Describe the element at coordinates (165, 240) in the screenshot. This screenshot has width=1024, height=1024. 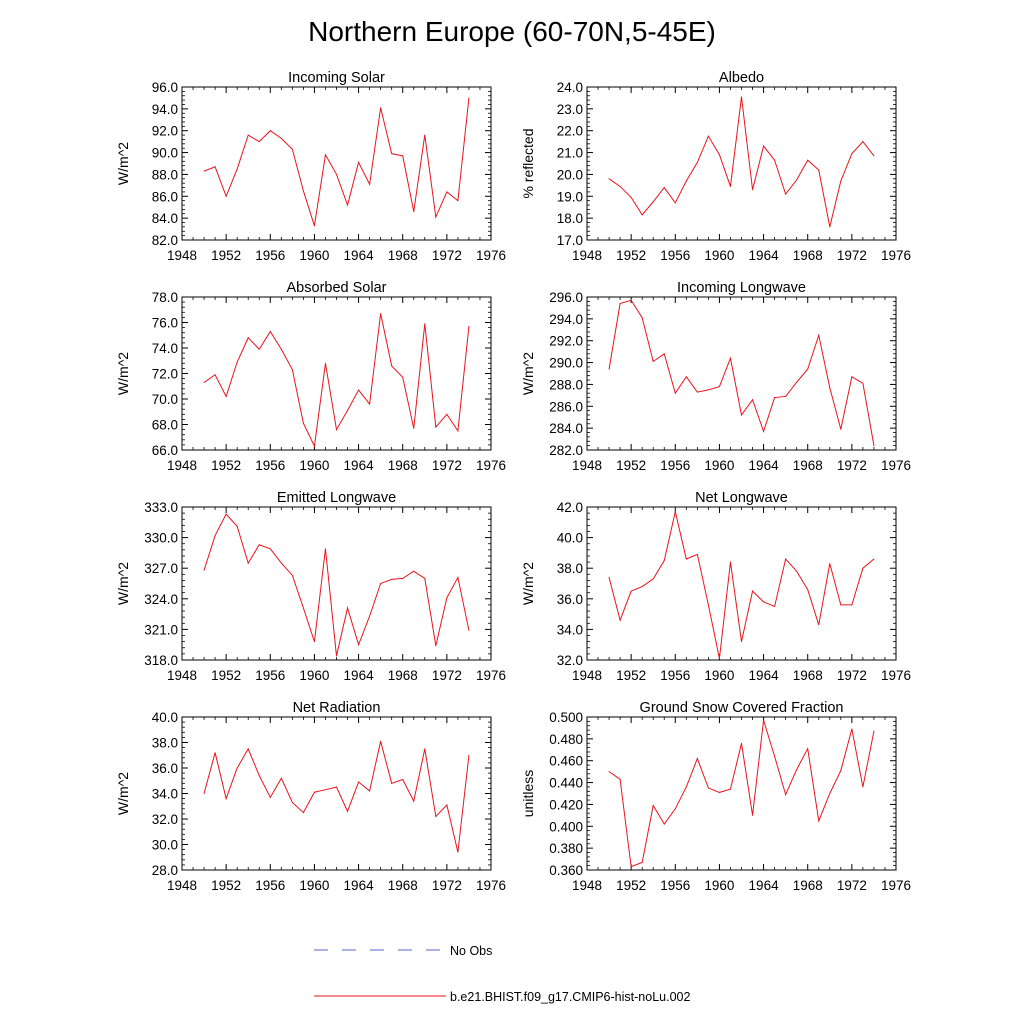
I see `y-tick-label: 82.0` at that location.